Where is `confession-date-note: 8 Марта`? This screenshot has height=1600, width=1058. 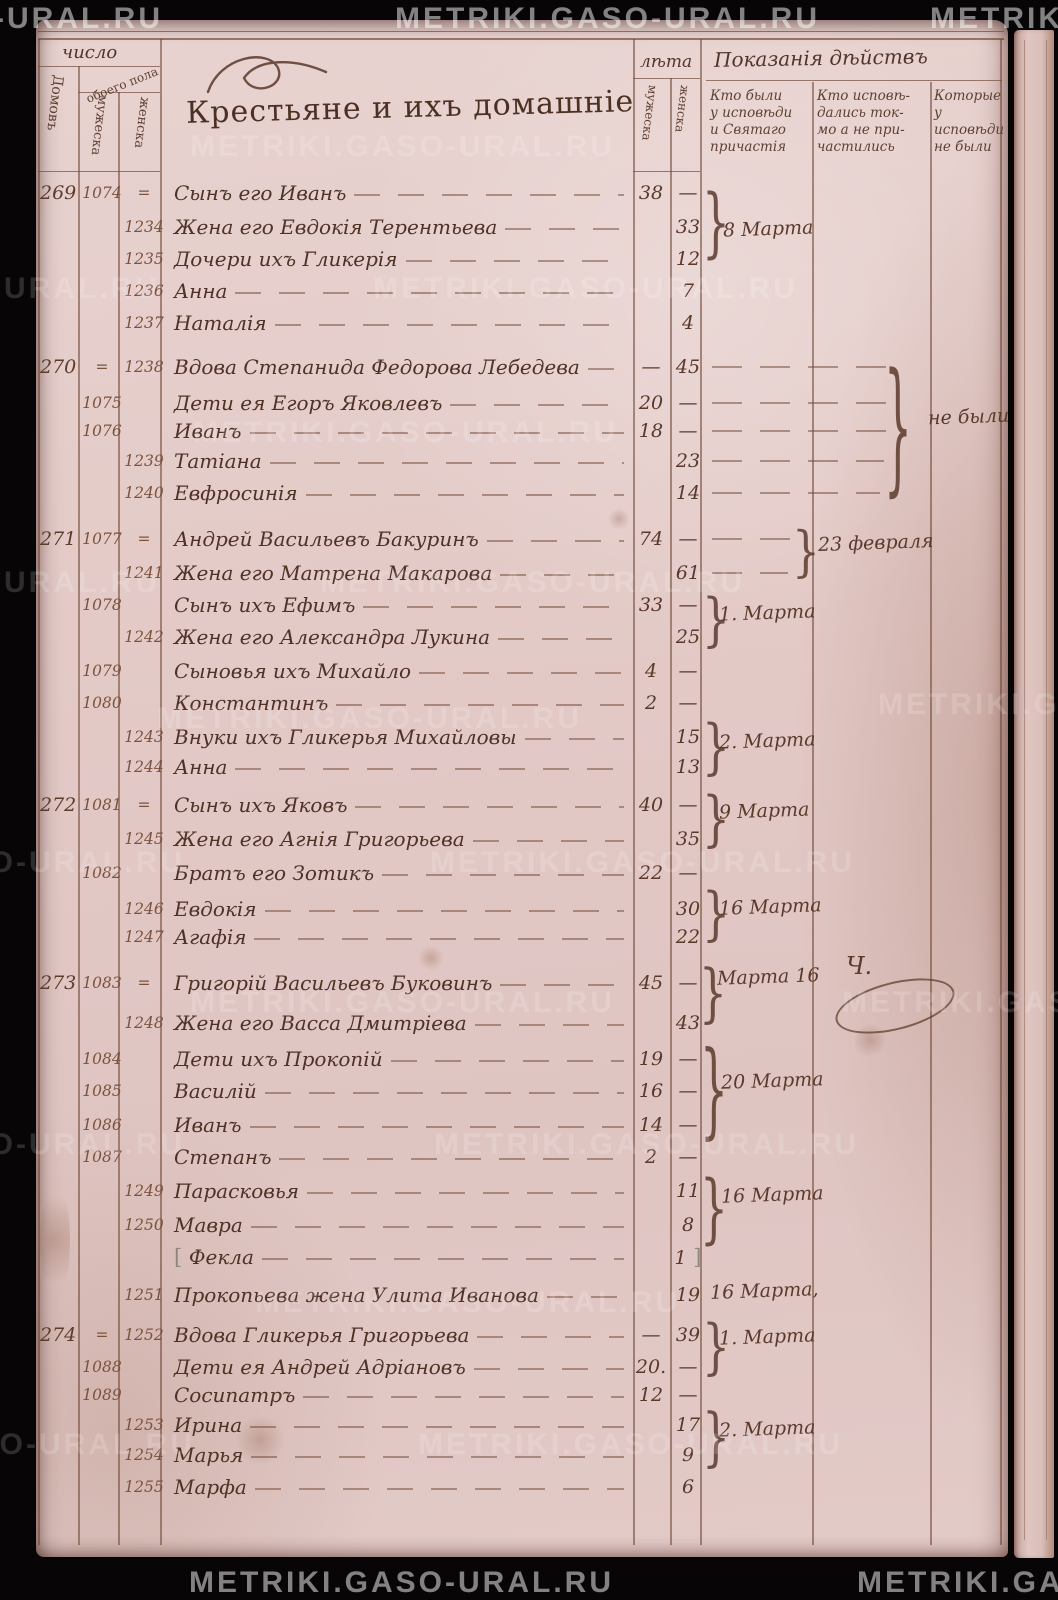 confession-date-note: 8 Марта is located at coordinates (768, 229).